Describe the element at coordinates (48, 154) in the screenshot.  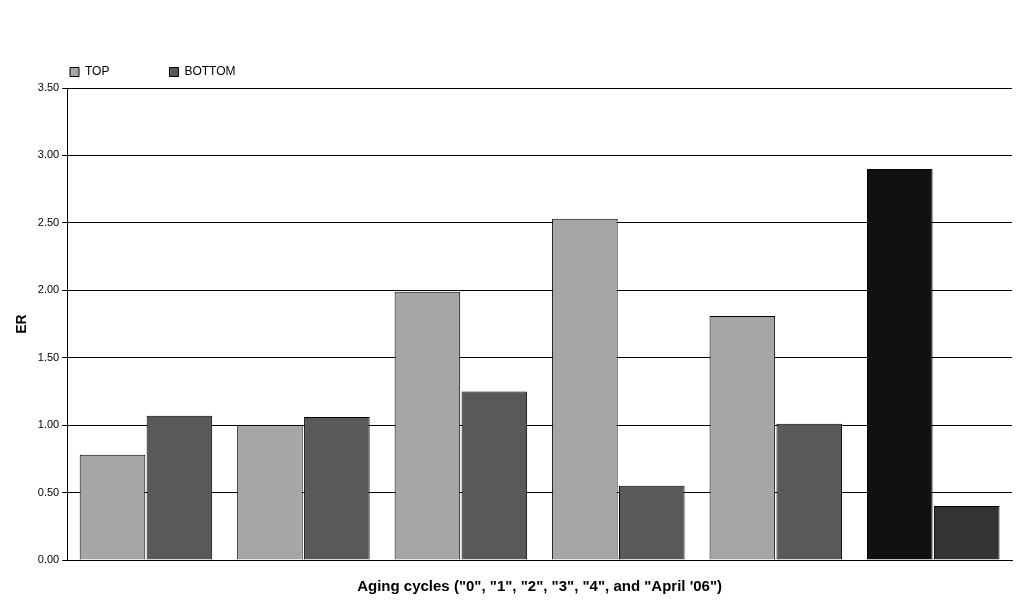
I see `y-tick-label: 3.00` at that location.